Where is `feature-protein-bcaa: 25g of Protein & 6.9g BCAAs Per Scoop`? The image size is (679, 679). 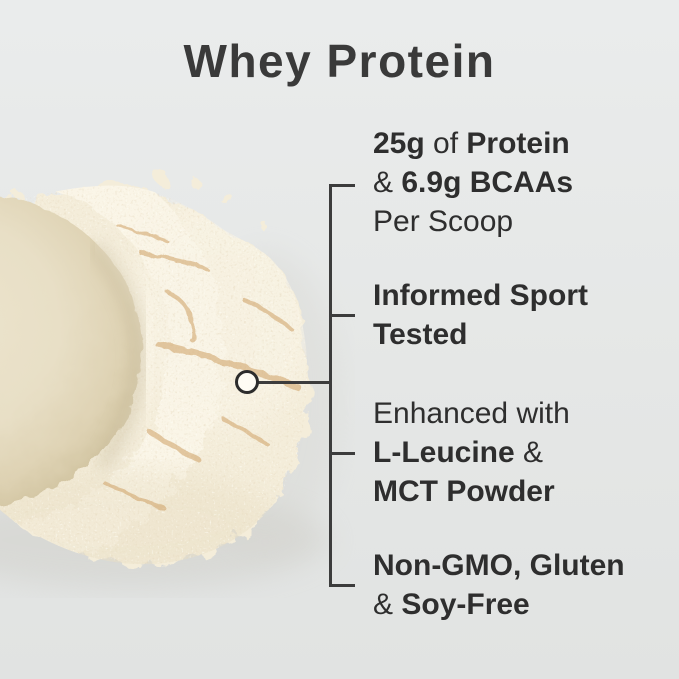 feature-protein-bcaa: 25g of Protein & 6.9g BCAAs Per Scoop is located at coordinates (473, 182).